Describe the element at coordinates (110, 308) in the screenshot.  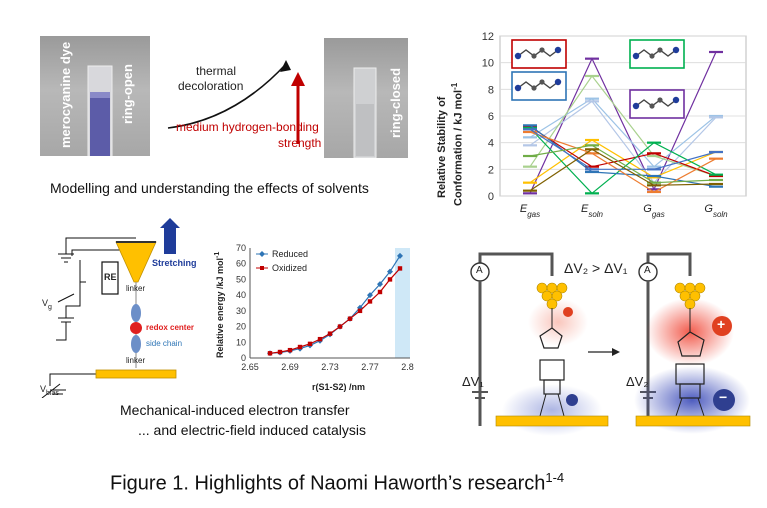
I see `circuit-diagram` at that location.